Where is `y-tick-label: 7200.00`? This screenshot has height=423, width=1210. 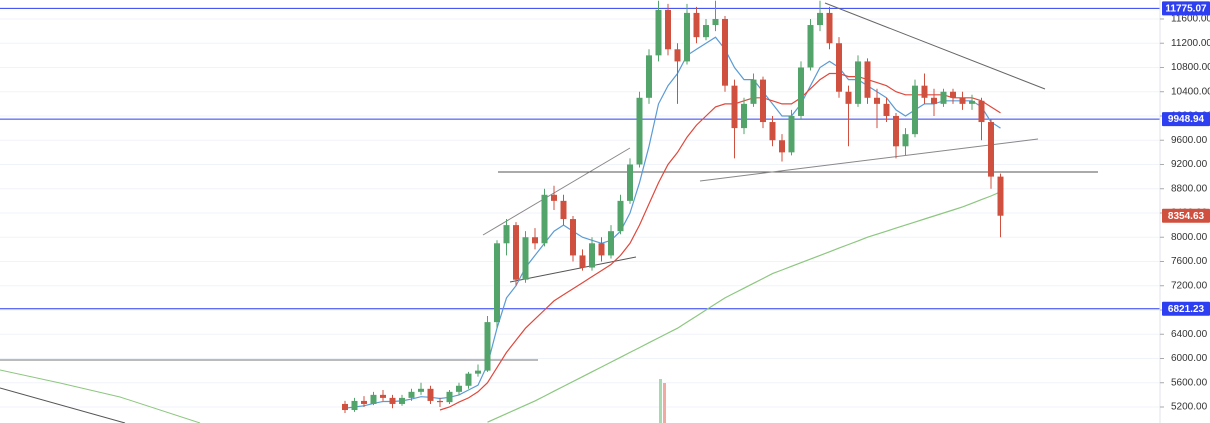
y-tick-label: 7200.00 is located at coordinates (1189, 285).